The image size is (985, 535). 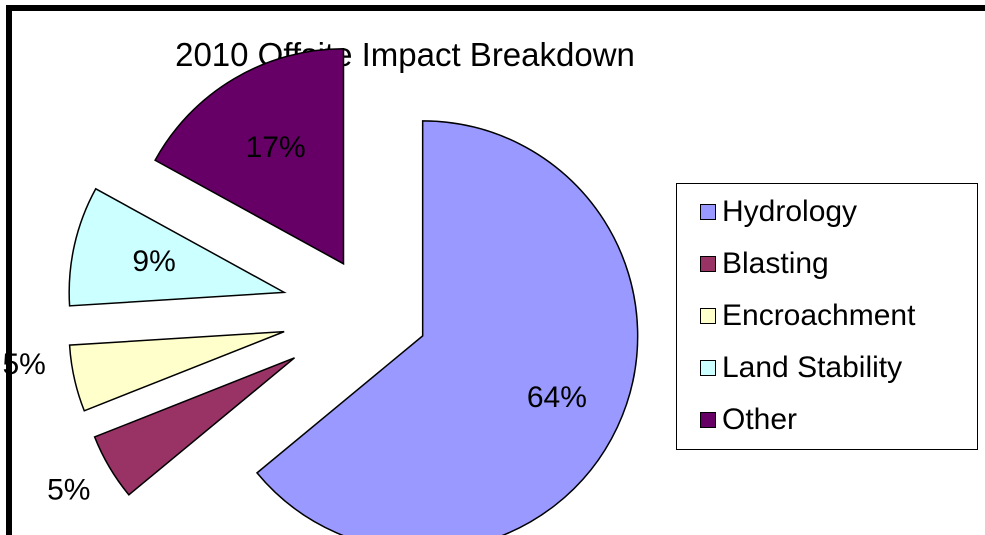 What do you see at coordinates (775, 263) in the screenshot?
I see `legend-label-blasting: Blasting` at bounding box center [775, 263].